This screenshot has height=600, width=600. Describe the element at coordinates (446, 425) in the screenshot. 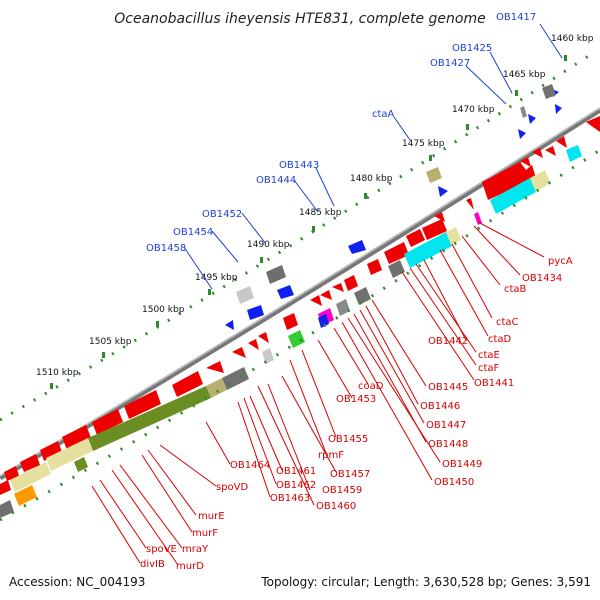

I see `label-ob1447: OB1447` at that location.